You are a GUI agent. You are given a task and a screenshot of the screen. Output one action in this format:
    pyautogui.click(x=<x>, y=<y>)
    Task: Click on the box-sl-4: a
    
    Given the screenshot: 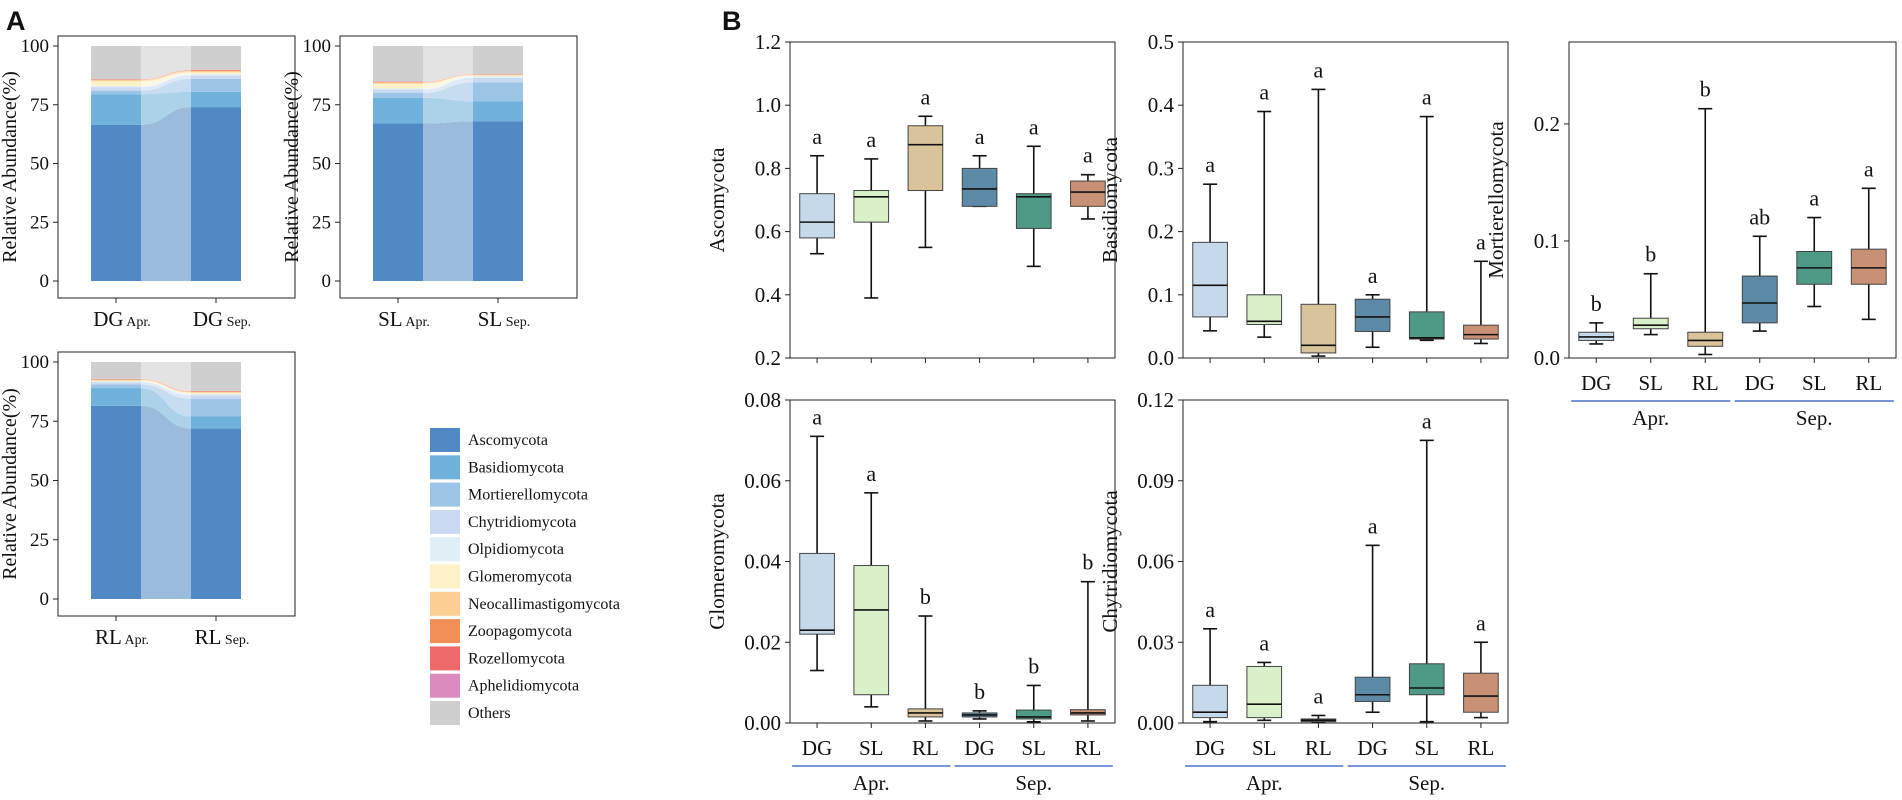 What is the action you would take?
    pyautogui.click(x=1033, y=191)
    